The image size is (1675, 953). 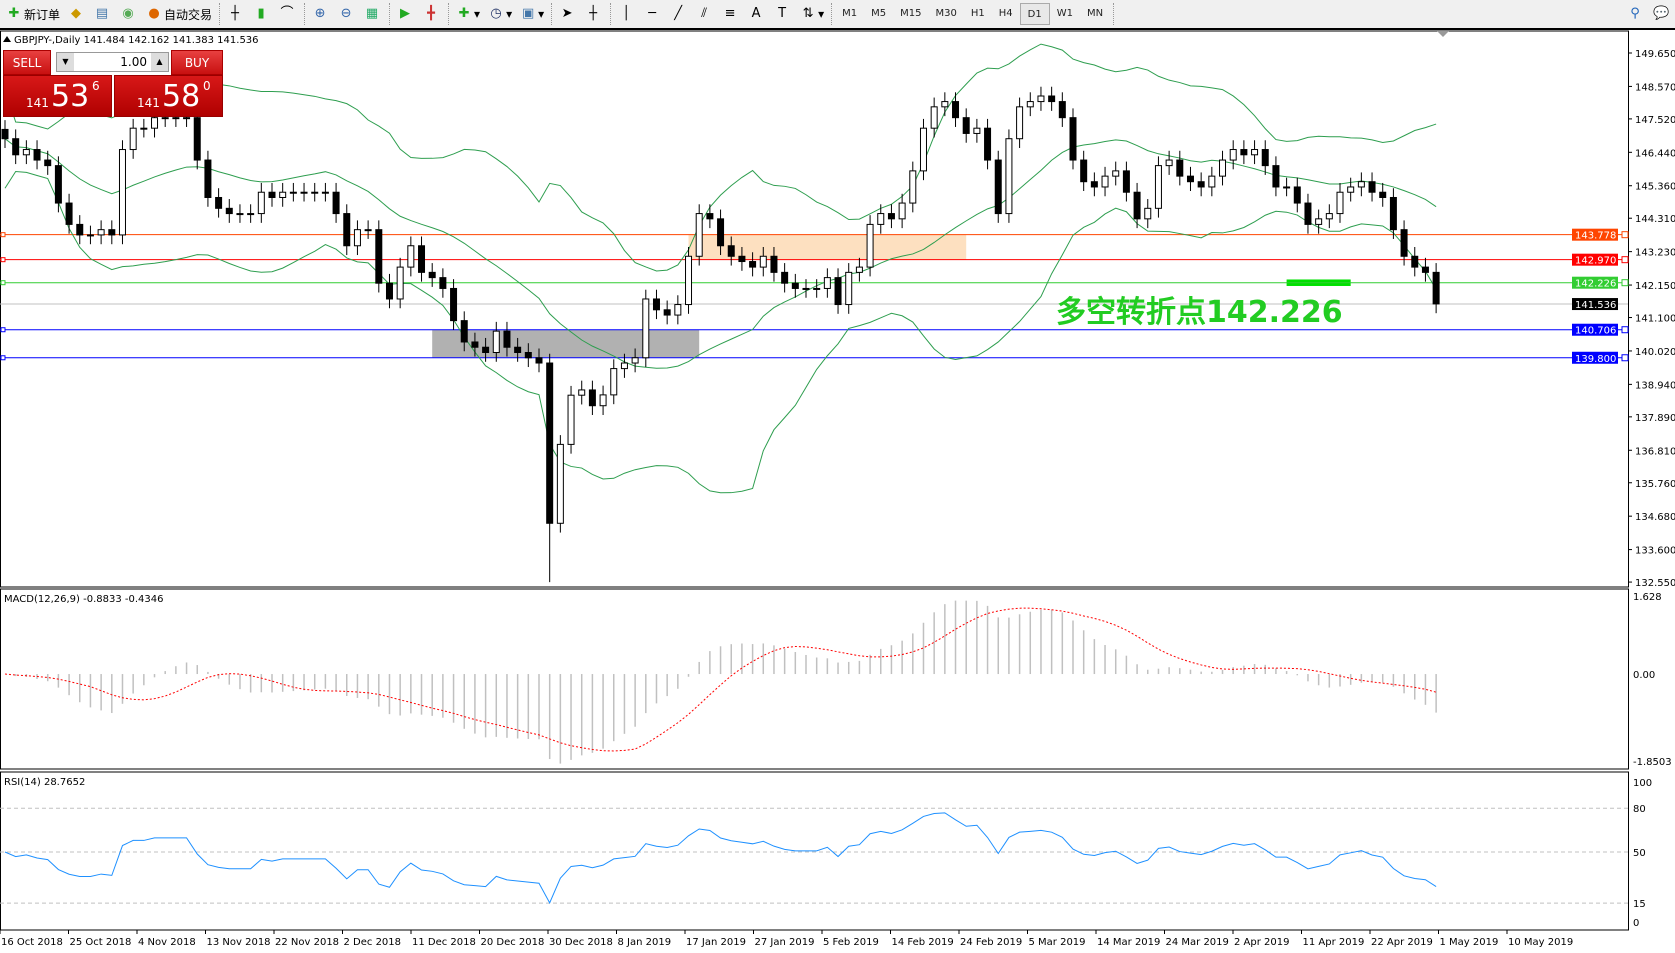 I want to click on lot-value: 1.00, so click(x=112, y=62).